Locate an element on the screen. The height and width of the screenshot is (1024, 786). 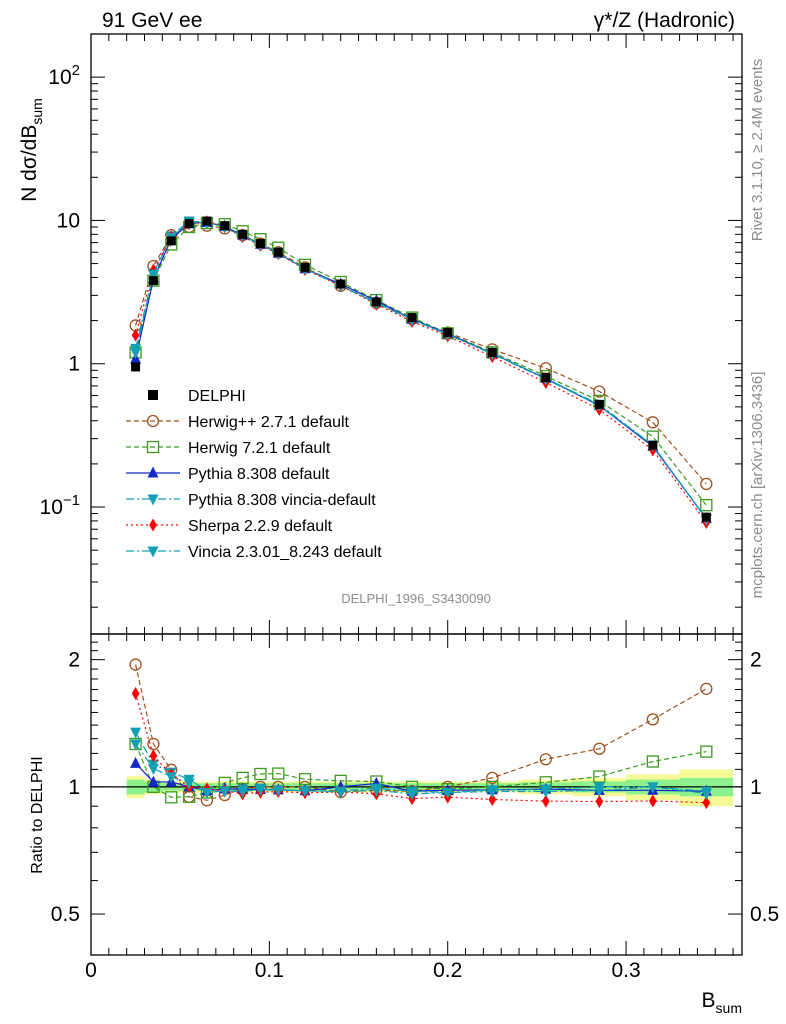
ratio-y-tick-label-left: 1 is located at coordinates (74, 787).